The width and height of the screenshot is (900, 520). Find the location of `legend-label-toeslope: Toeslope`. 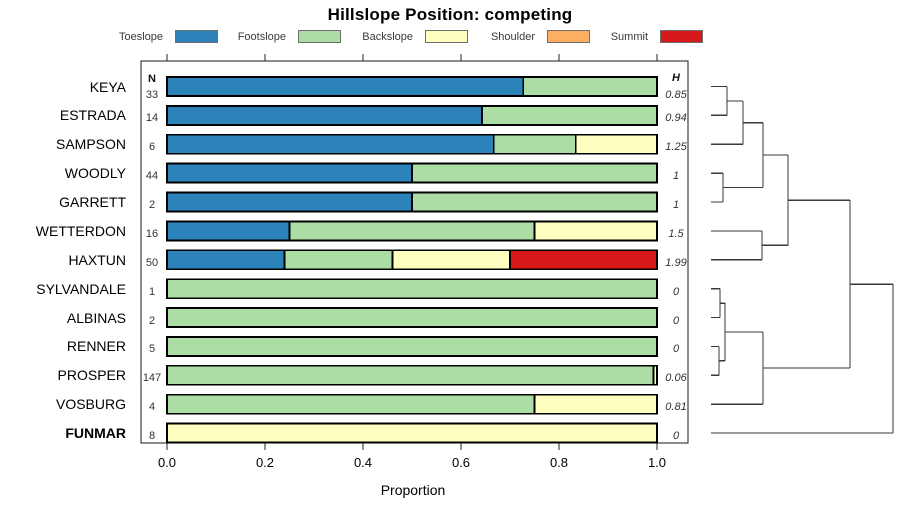

legend-label-toeslope: Toeslope is located at coordinates (140, 37).